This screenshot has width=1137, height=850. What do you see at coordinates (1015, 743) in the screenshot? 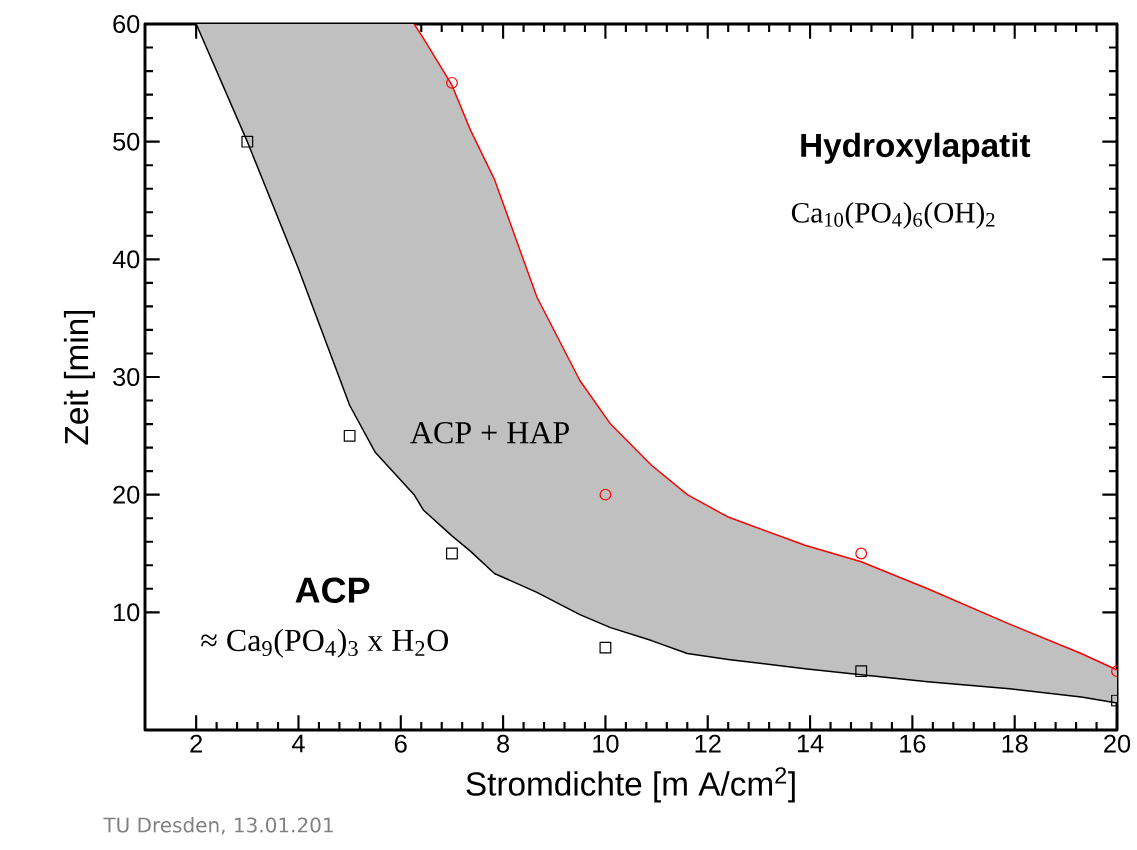
I see `x-tick-label: 18` at bounding box center [1015, 743].